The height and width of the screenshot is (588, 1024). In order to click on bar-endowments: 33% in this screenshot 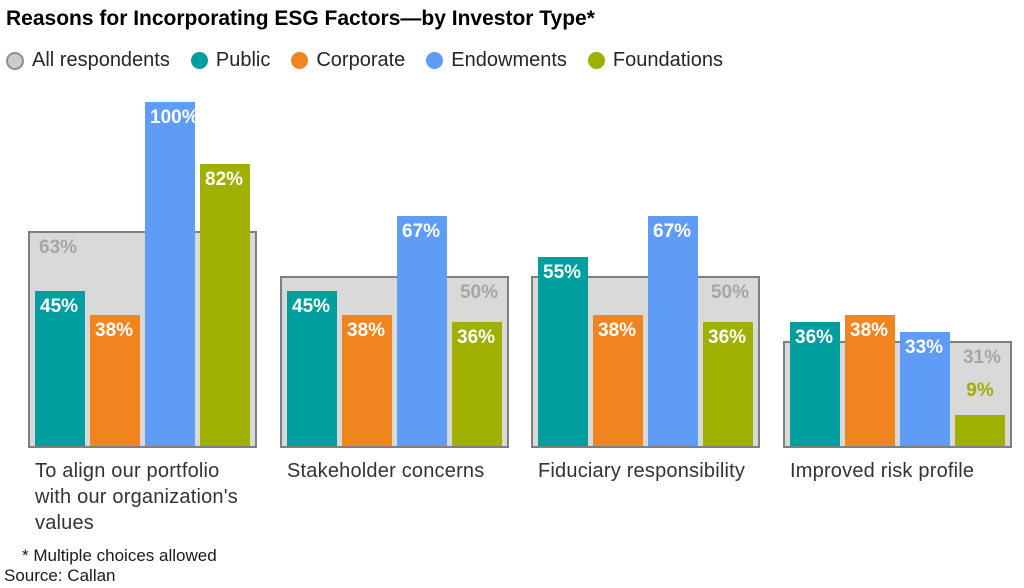, I will do `click(925, 389)`.